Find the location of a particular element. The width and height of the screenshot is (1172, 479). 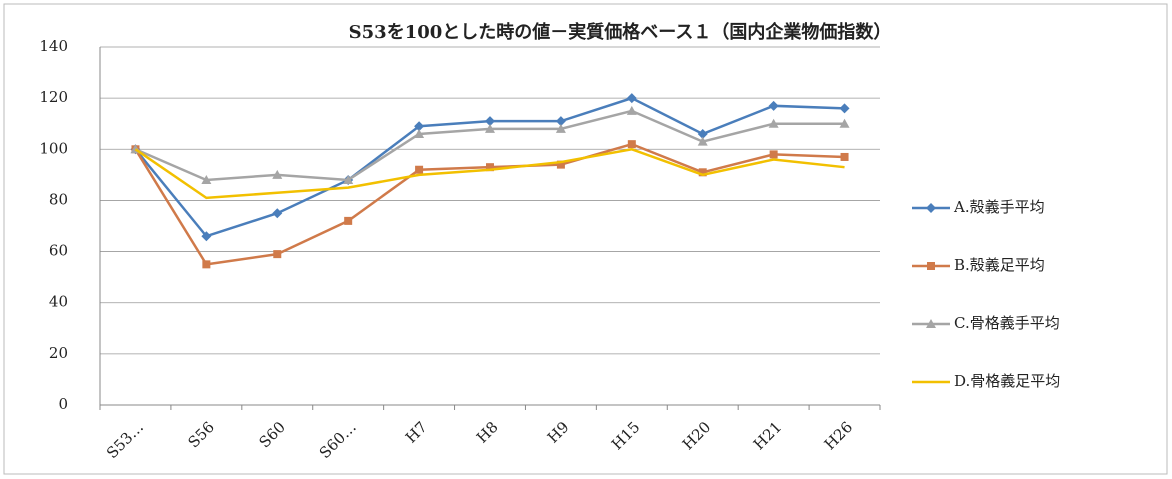

legend-label: D.骨格義足平均 is located at coordinates (1007, 381).